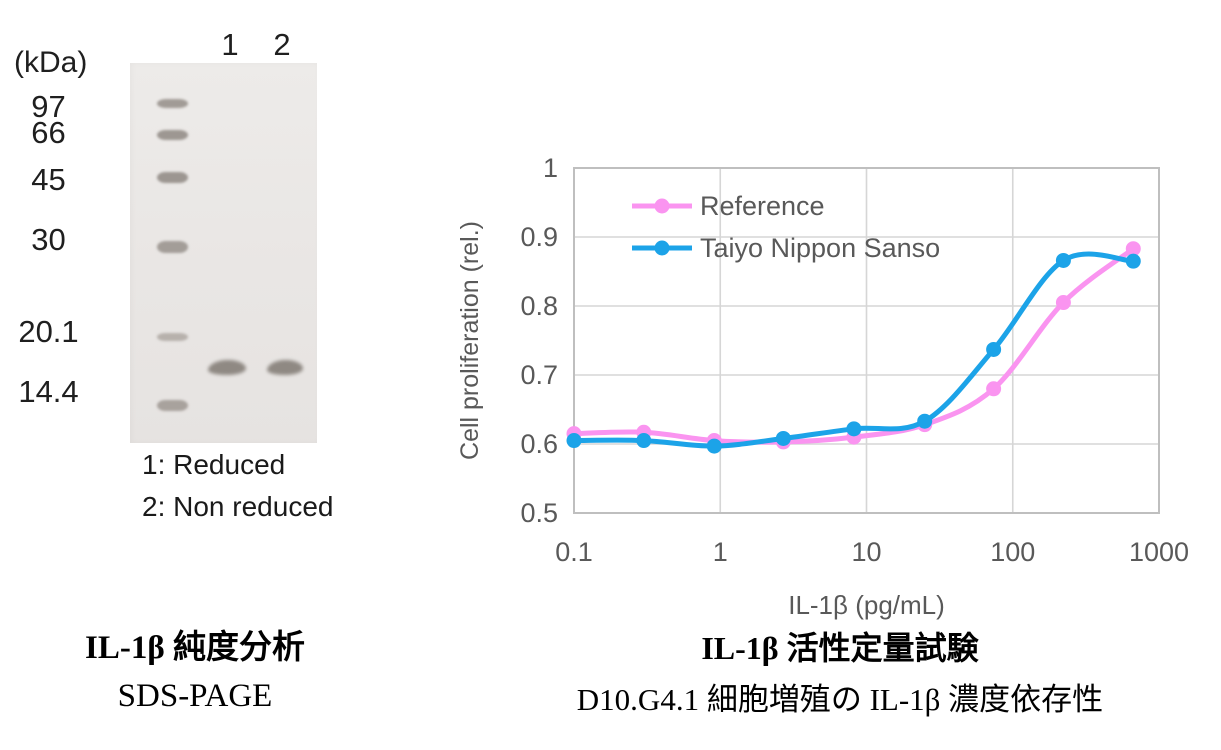 This screenshot has height=750, width=1221. I want to click on y-tick-label: 0.5, so click(539, 513).